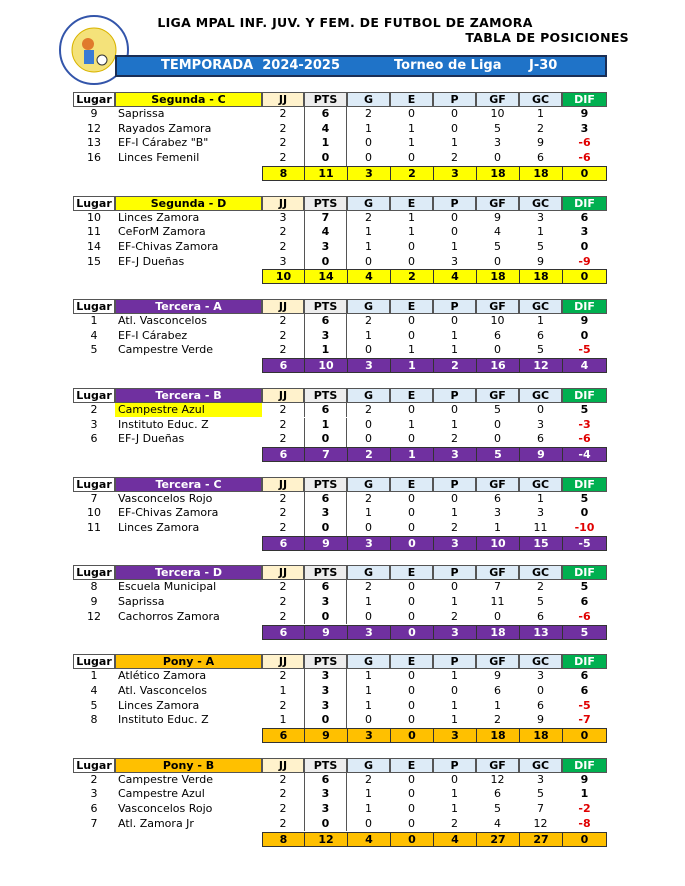 The image size is (685, 886). I want to click on team-name: Linces Zamora, so click(159, 217).